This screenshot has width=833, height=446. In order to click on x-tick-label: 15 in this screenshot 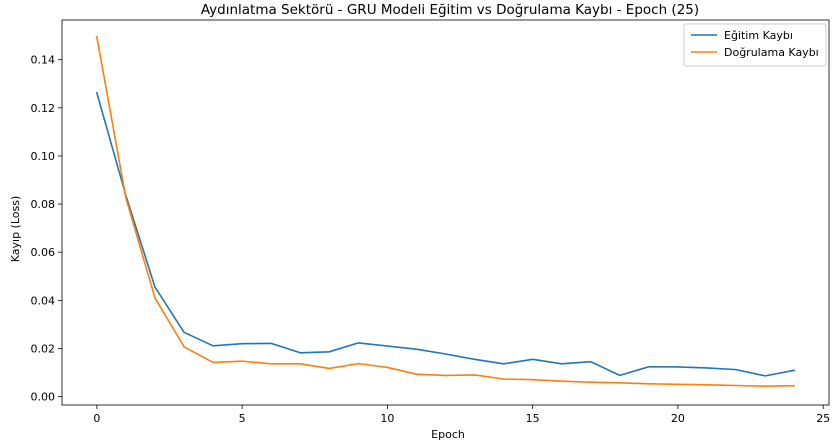, I will do `click(533, 418)`.